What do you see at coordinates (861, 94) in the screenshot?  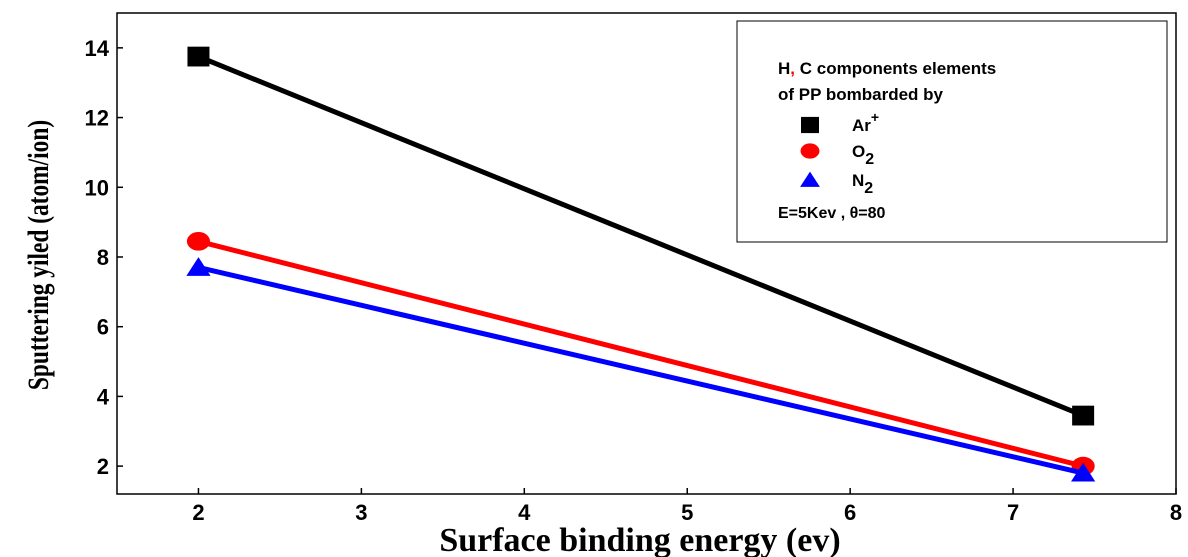 I see `legend-title-line2: of PP bombarded by` at bounding box center [861, 94].